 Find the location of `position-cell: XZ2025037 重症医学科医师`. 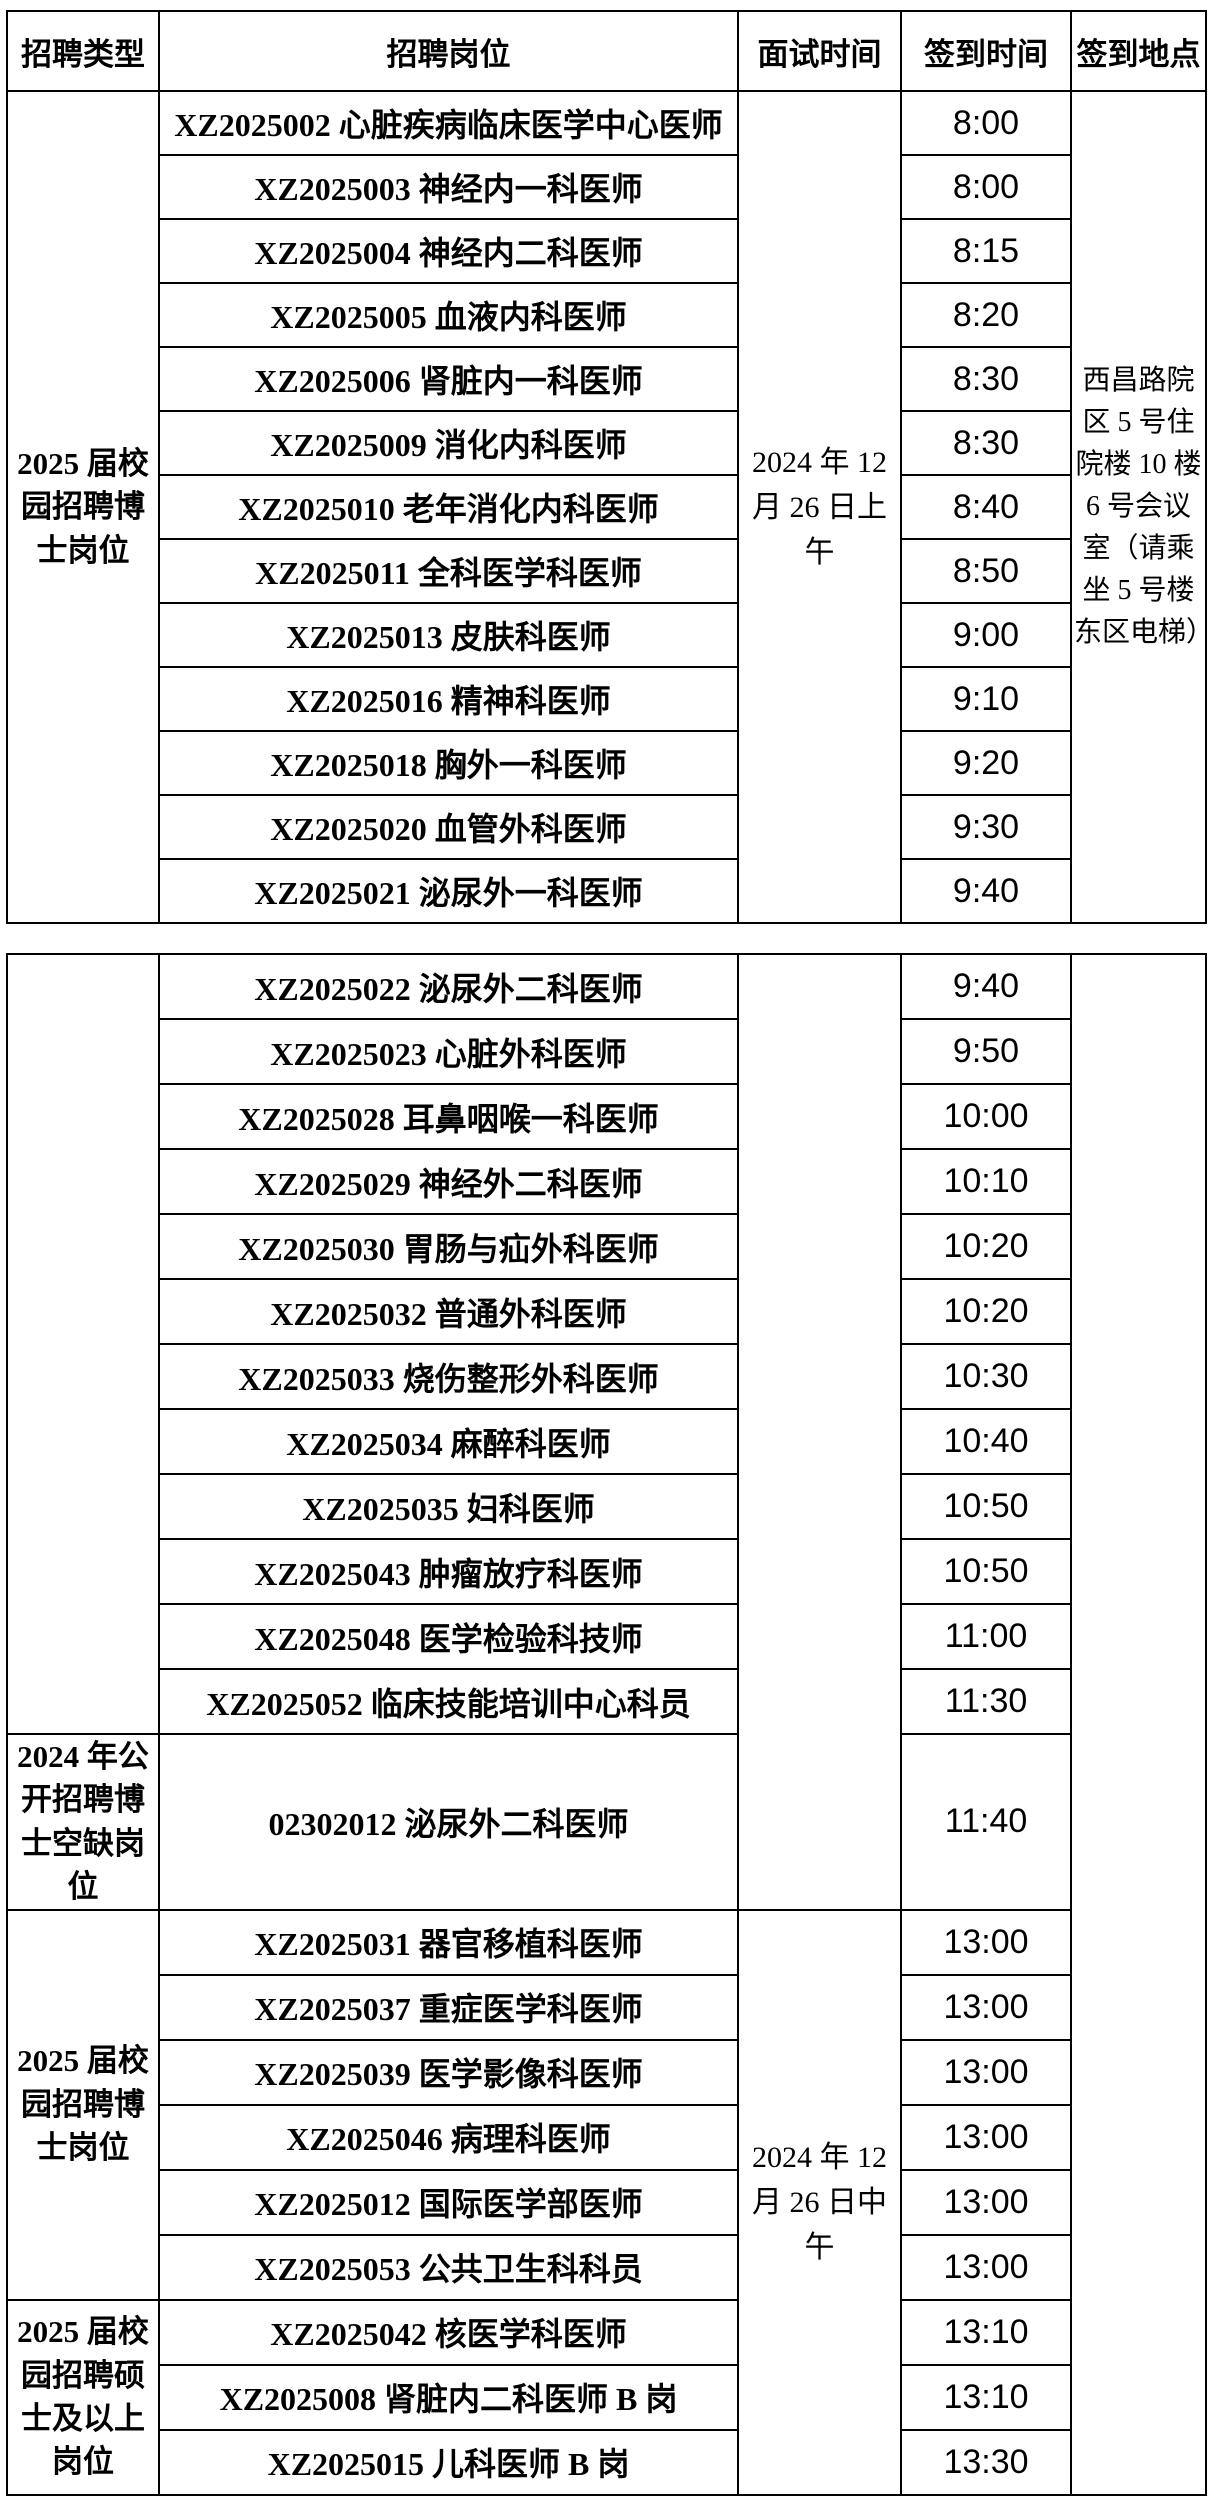

position-cell: XZ2025037 重症医学科医师 is located at coordinates (448, 2007).